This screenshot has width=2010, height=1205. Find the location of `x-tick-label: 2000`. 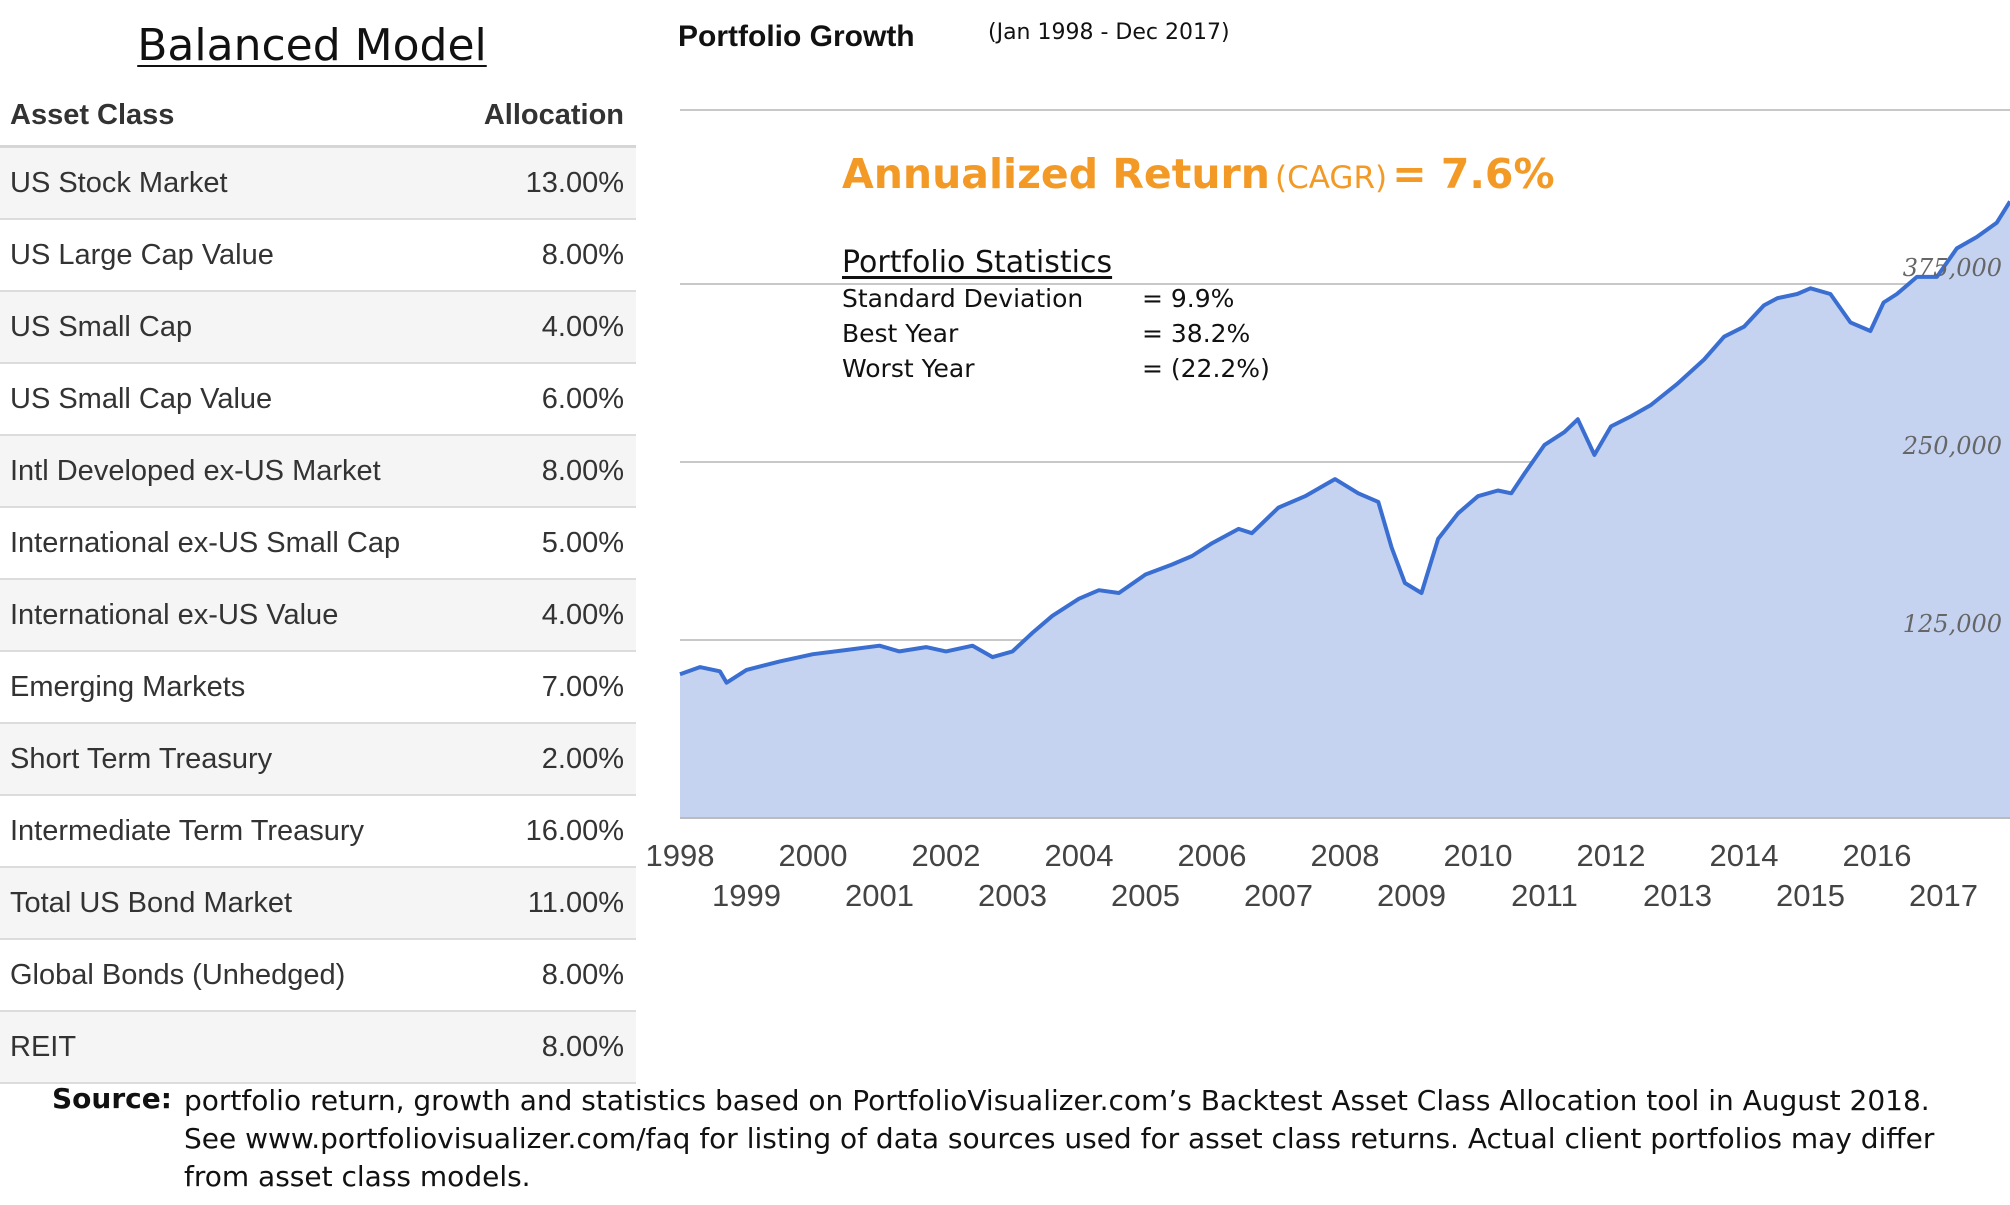

x-tick-label: 2000 is located at coordinates (813, 855).